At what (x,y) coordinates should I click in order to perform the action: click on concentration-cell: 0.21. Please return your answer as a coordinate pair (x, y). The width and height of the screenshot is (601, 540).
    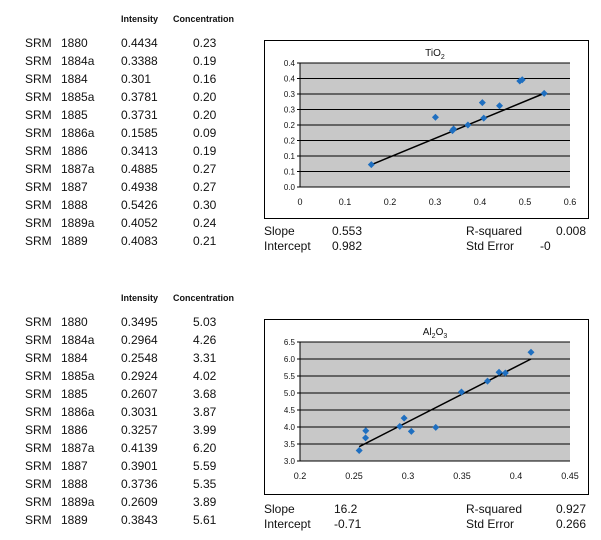
    Looking at the image, I should click on (205, 241).